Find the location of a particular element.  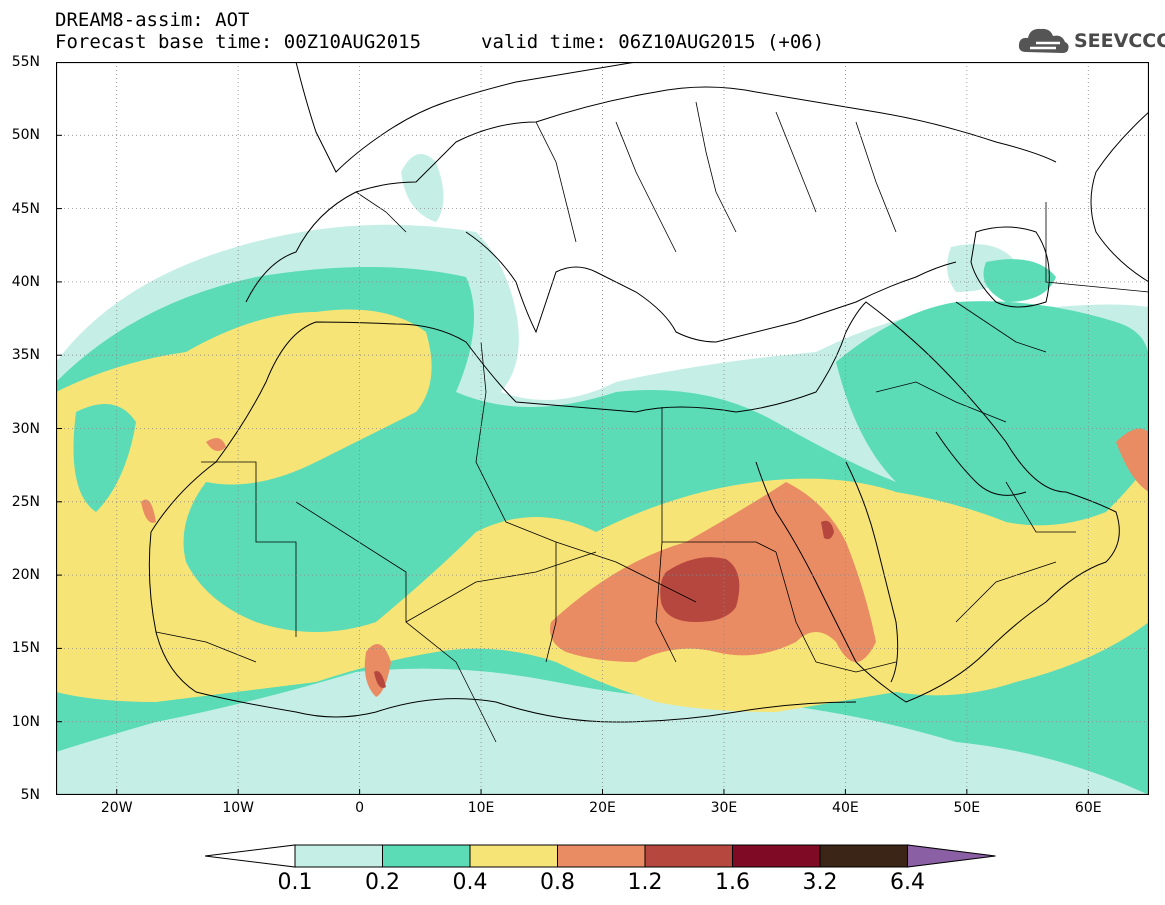

colorbar-label: 0.8 is located at coordinates (557, 882).